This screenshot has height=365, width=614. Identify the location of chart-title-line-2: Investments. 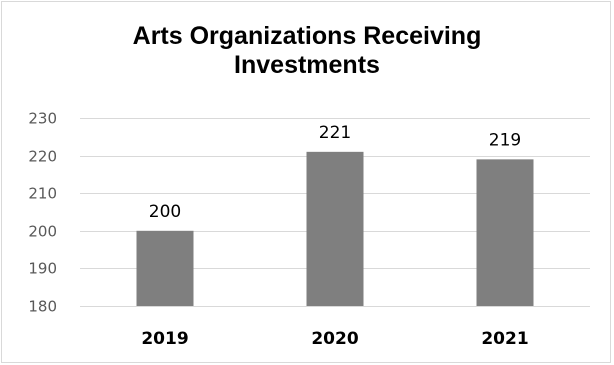
(307, 65).